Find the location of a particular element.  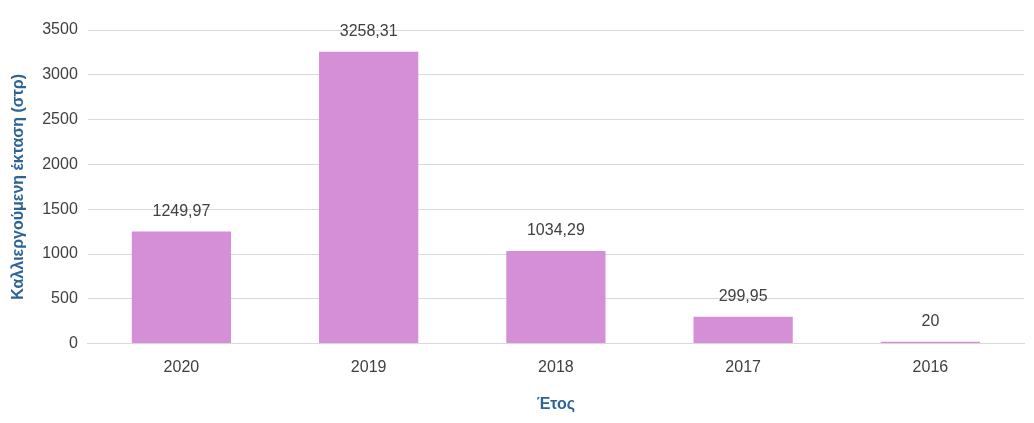

y-tick-label: 2000 is located at coordinates (60, 163).